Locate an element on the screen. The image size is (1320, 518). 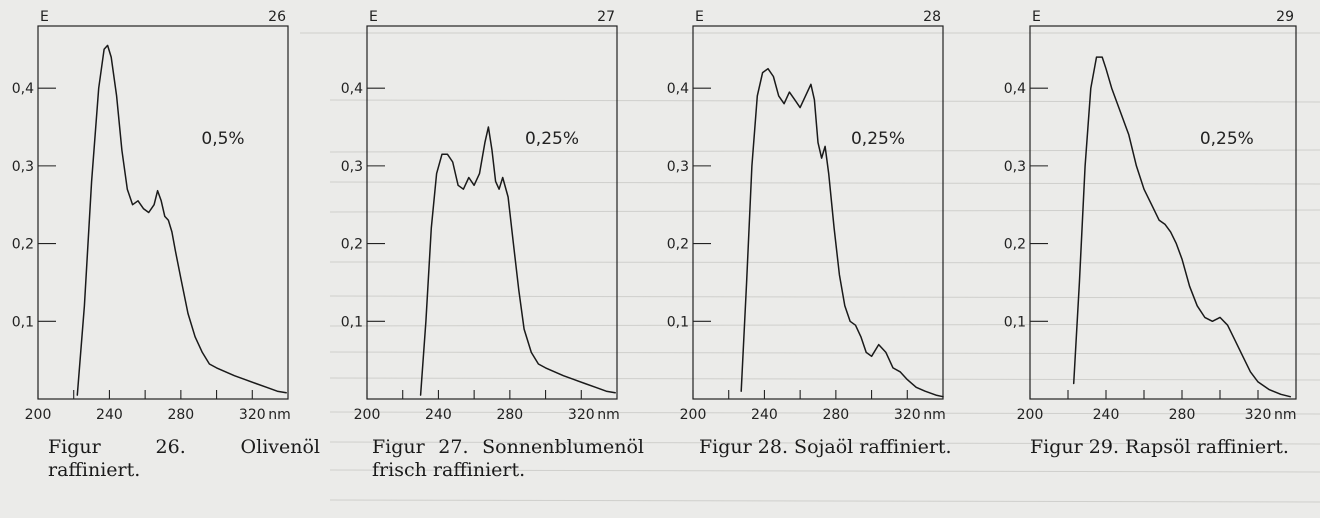
caption-text: Olivenöl raffiniert. is located at coordinates (184, 458).